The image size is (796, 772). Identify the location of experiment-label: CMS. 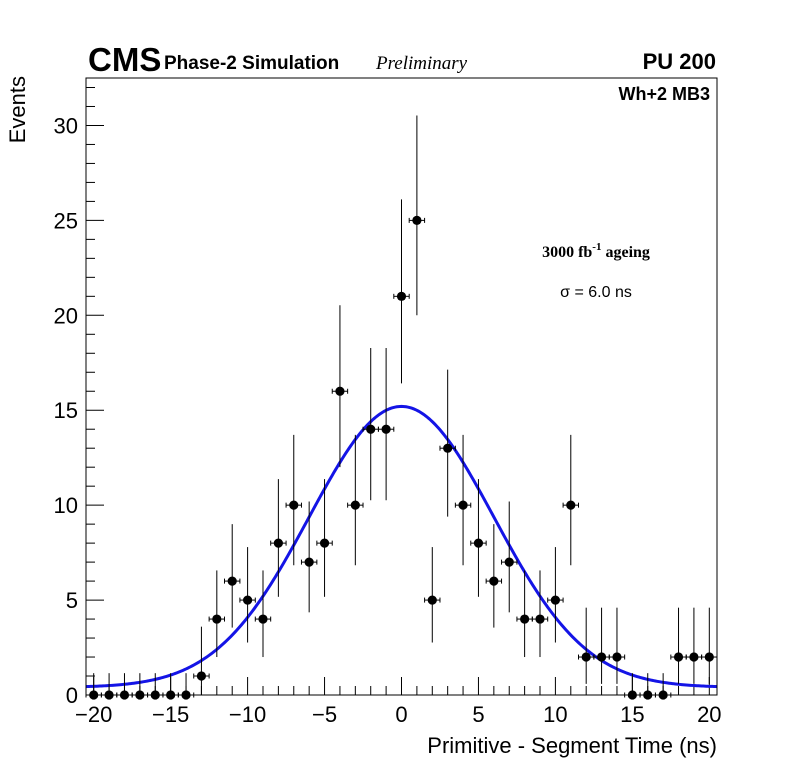
(124, 59).